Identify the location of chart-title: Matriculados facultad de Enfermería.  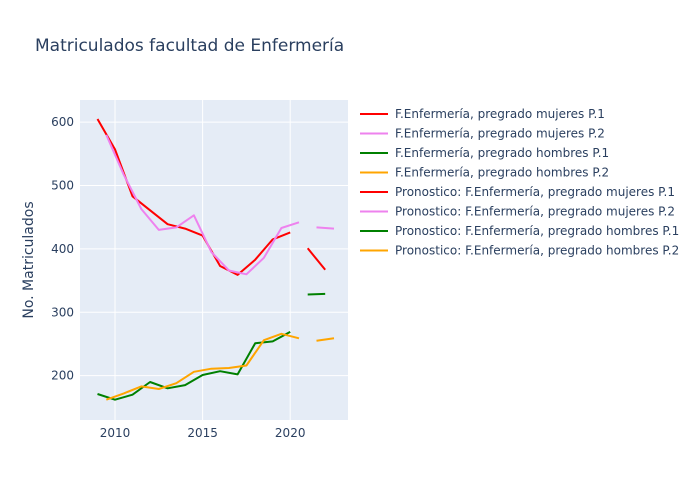
(189, 46).